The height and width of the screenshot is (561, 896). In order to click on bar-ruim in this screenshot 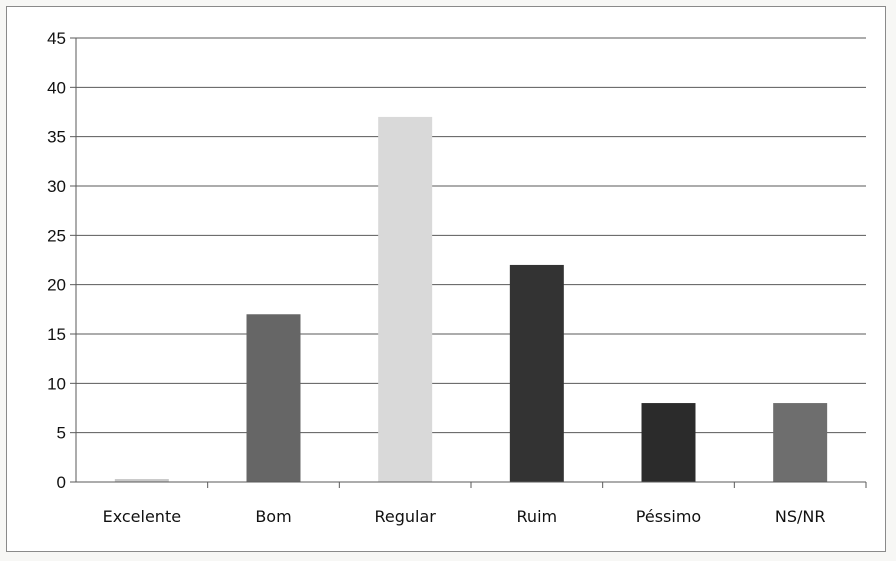, I will do `click(536, 373)`.